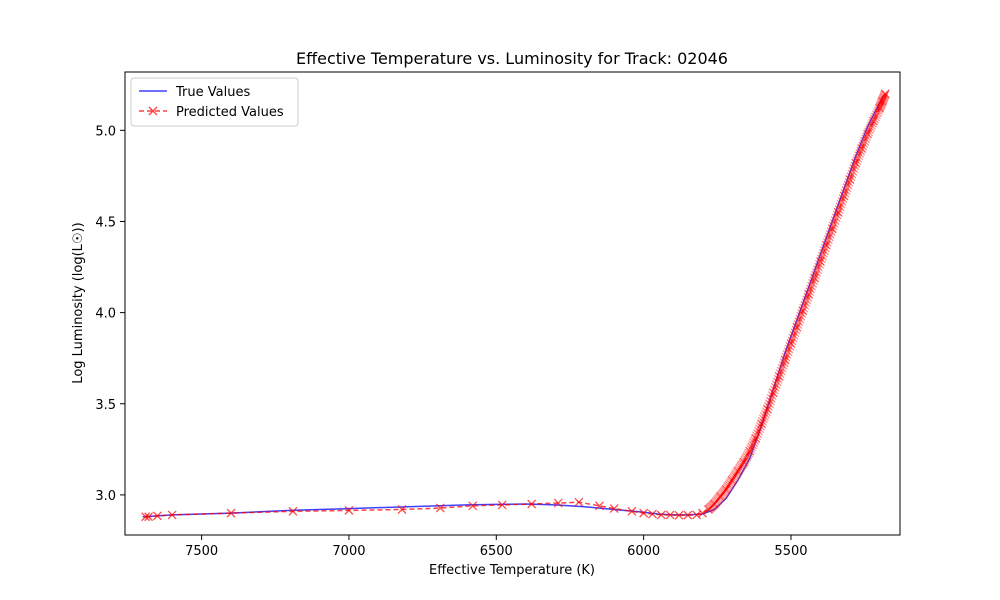  Describe the element at coordinates (105, 405) in the screenshot. I see `y-tick-label: 3.5` at that location.